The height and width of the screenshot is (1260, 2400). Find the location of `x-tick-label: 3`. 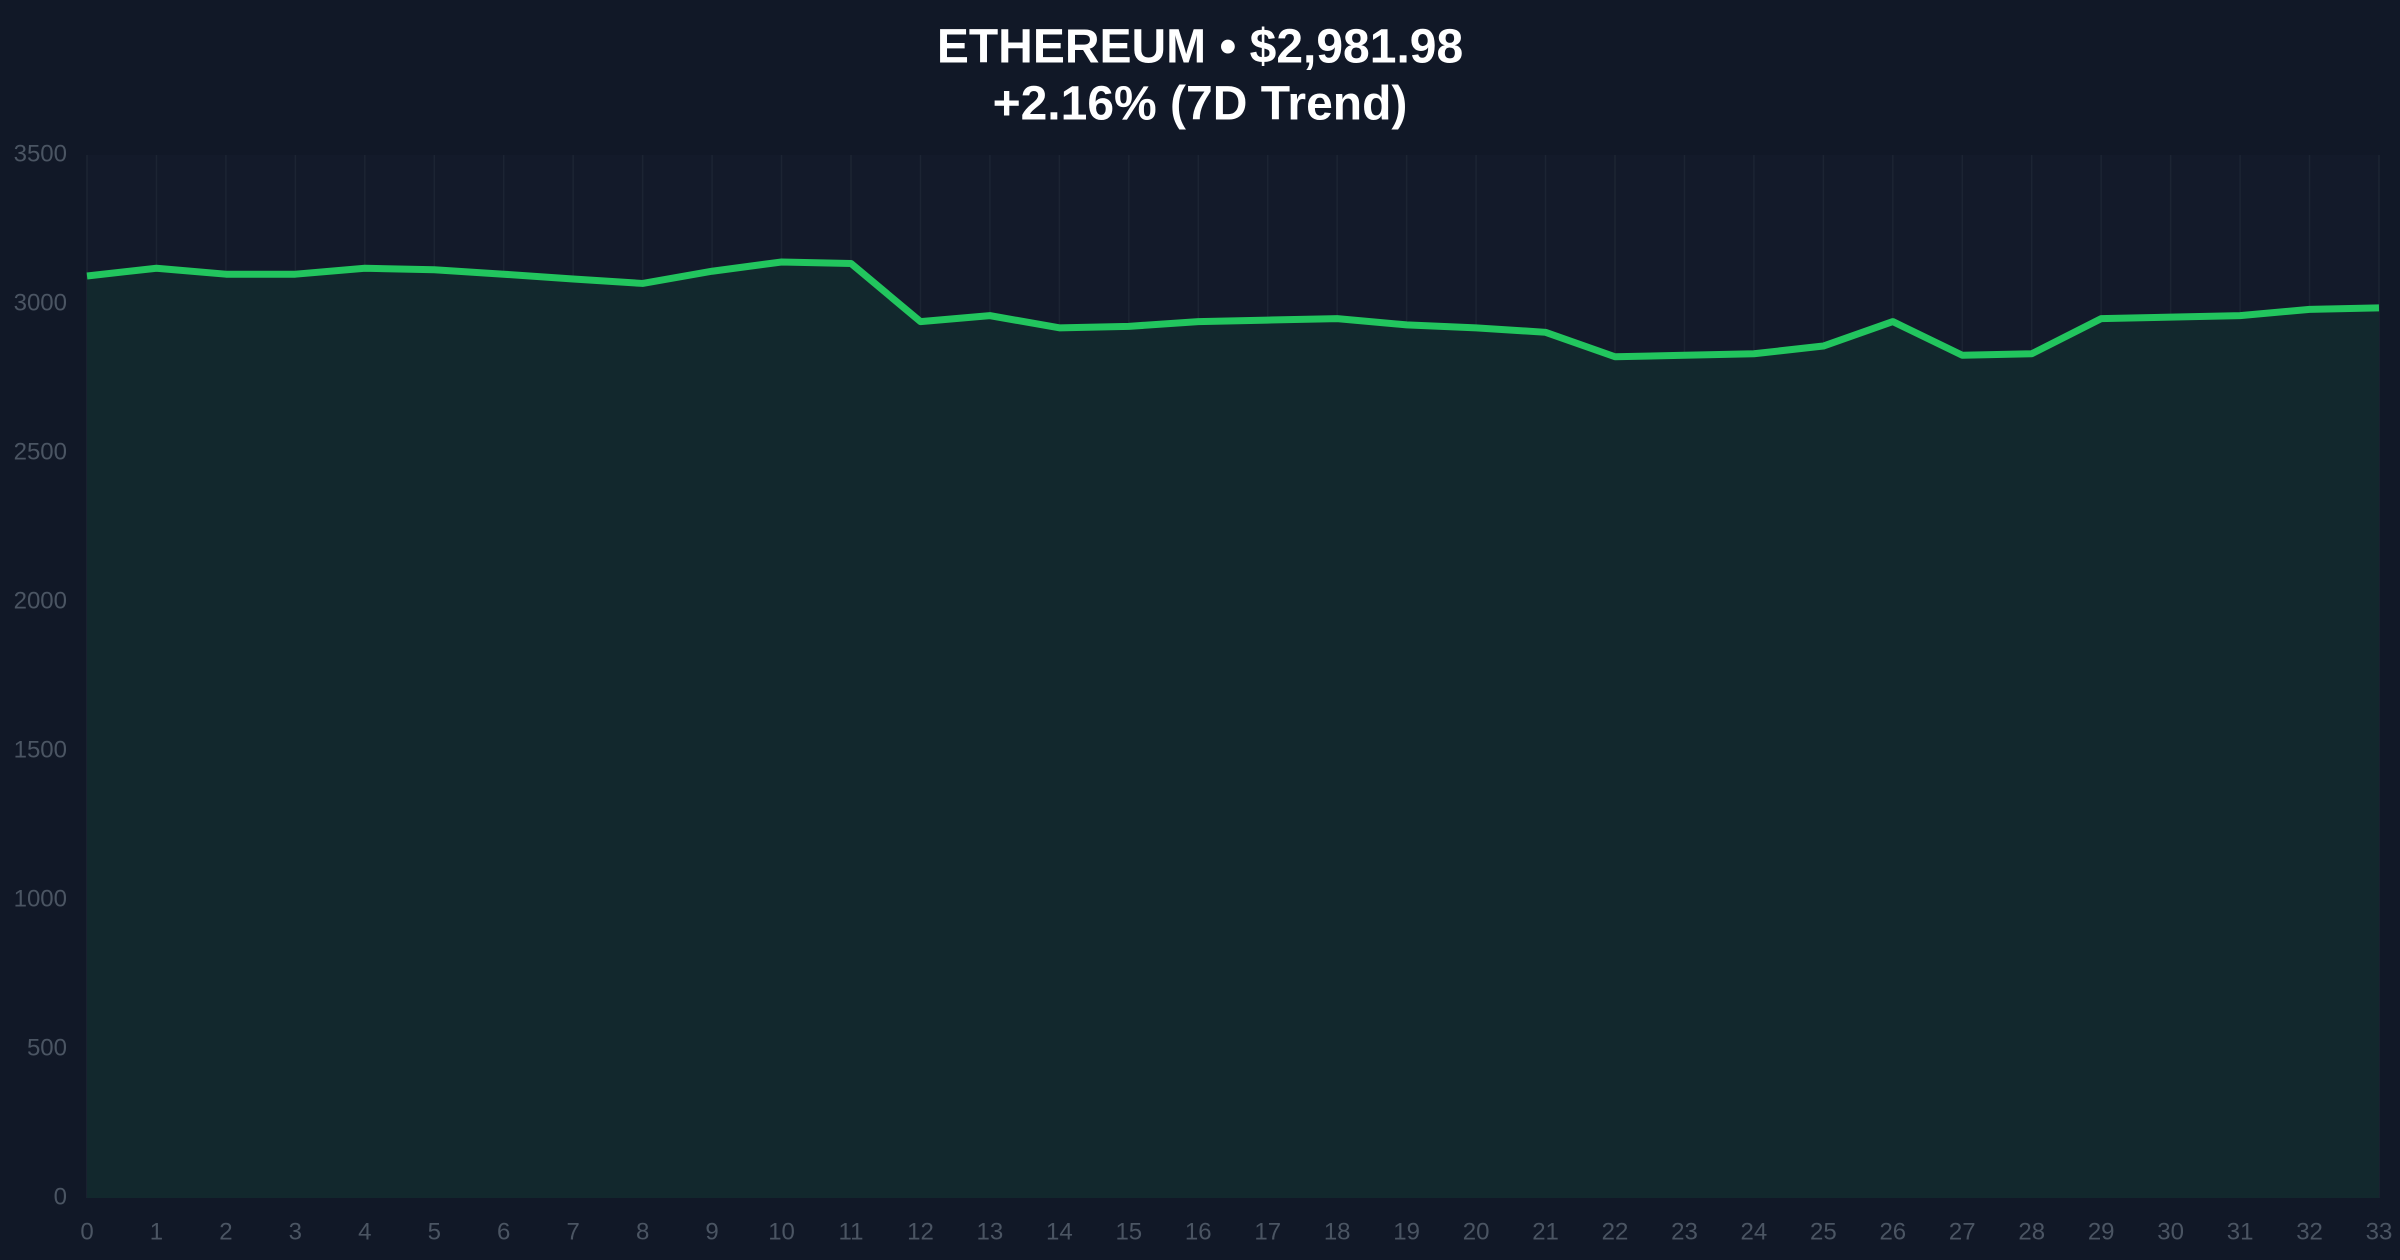

x-tick-label: 3 is located at coordinates (295, 1231).